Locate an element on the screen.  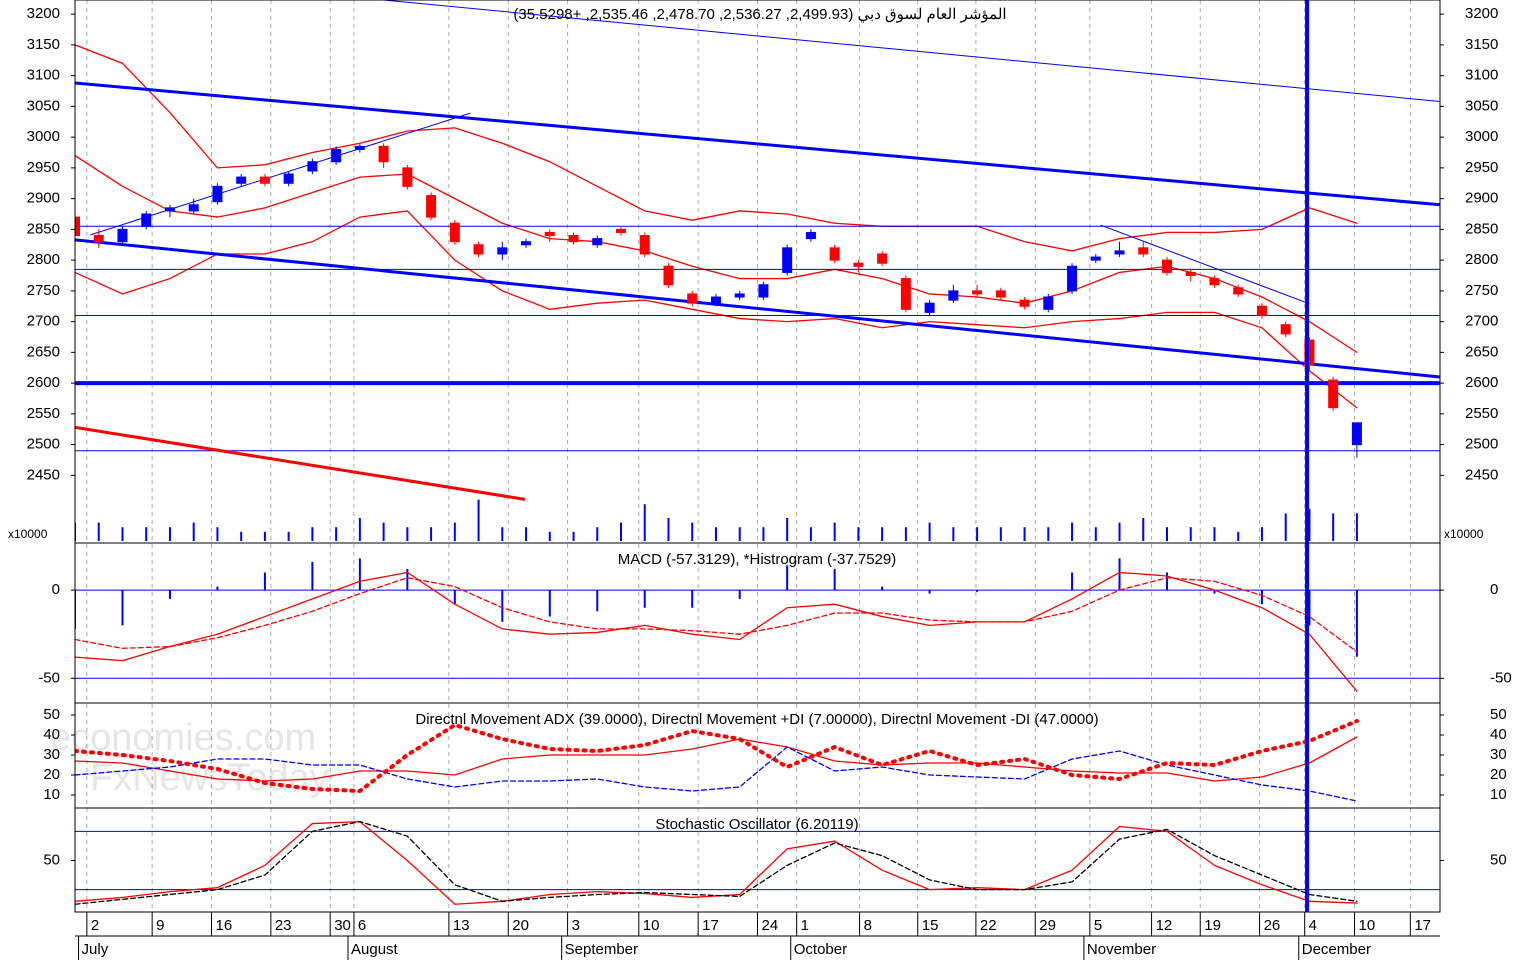
y-tick-label-right: 2900 is located at coordinates (1481, 198).